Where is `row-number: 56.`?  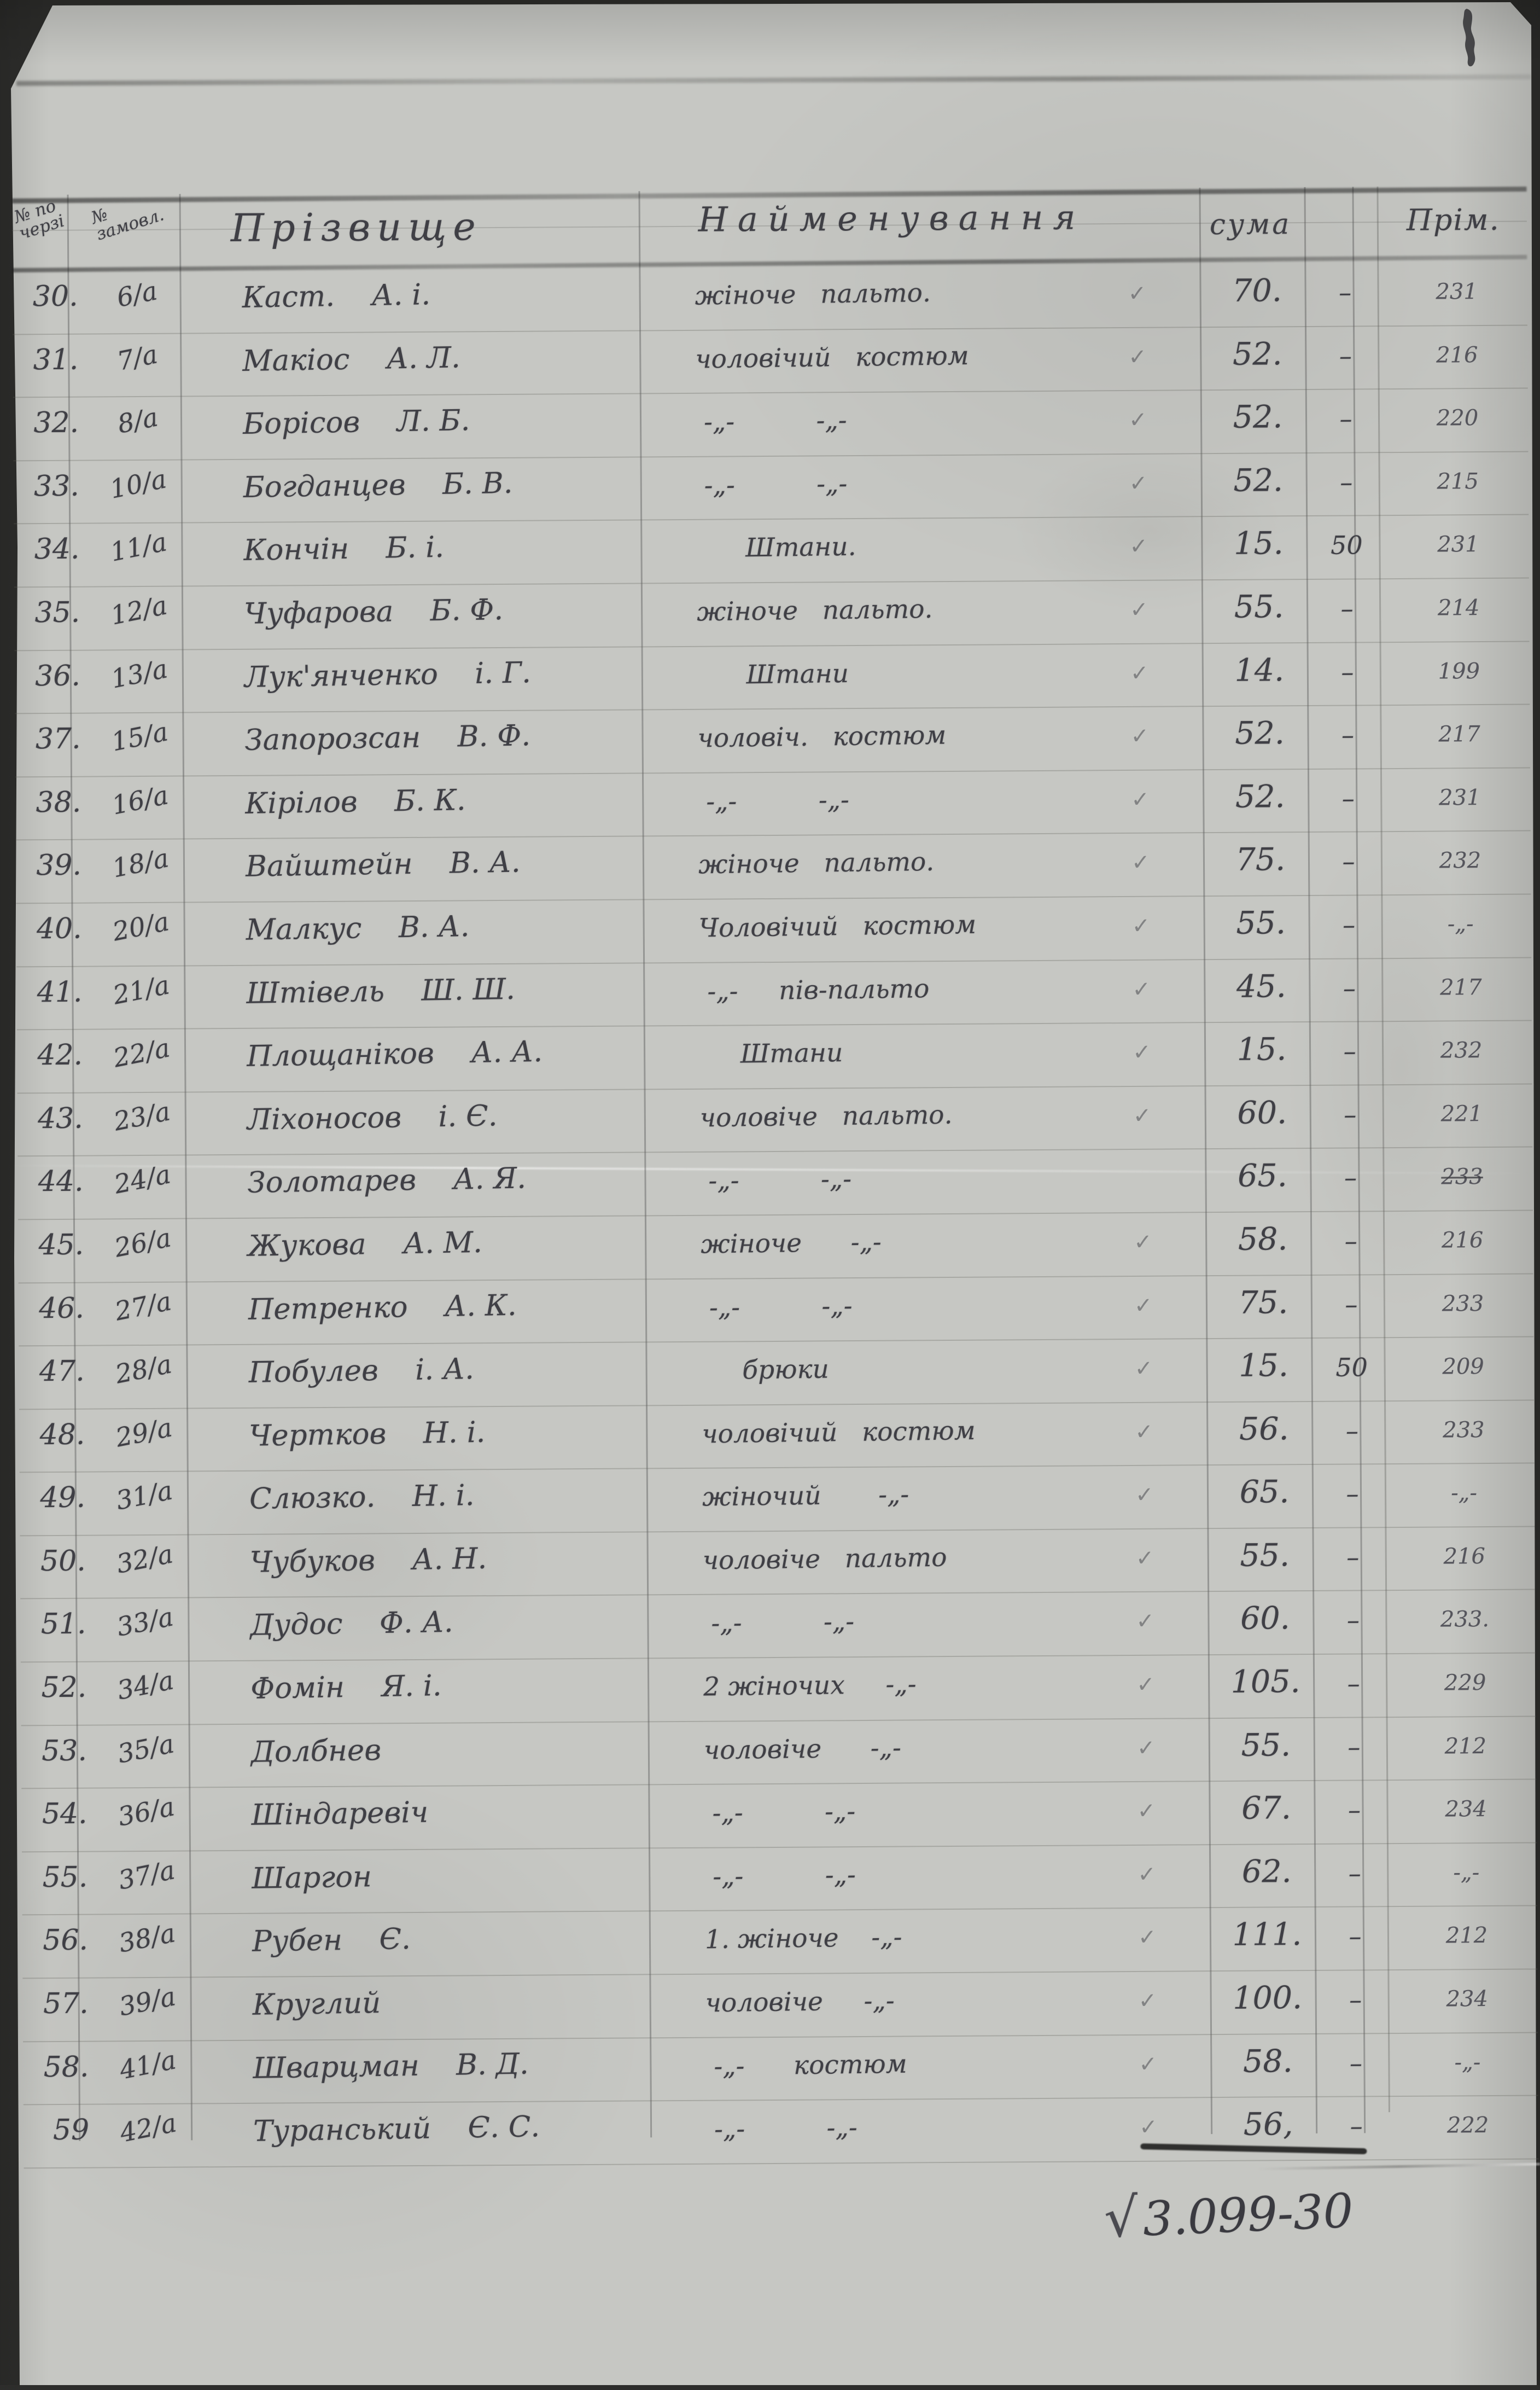 row-number: 56. is located at coordinates (57, 1941).